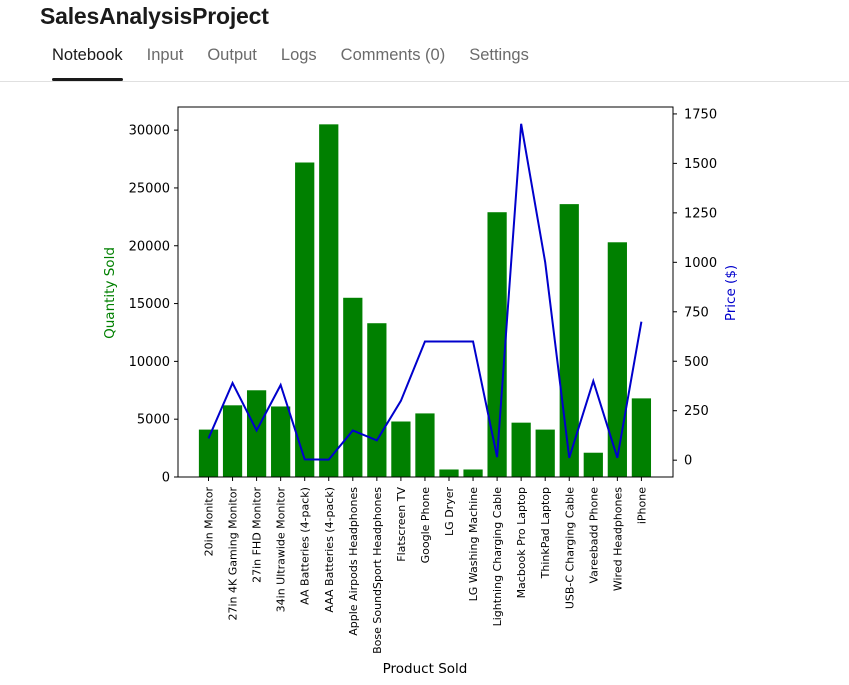 Image resolution: width=849 pixels, height=685 pixels. I want to click on y-tick-label: 20000, so click(149, 246).